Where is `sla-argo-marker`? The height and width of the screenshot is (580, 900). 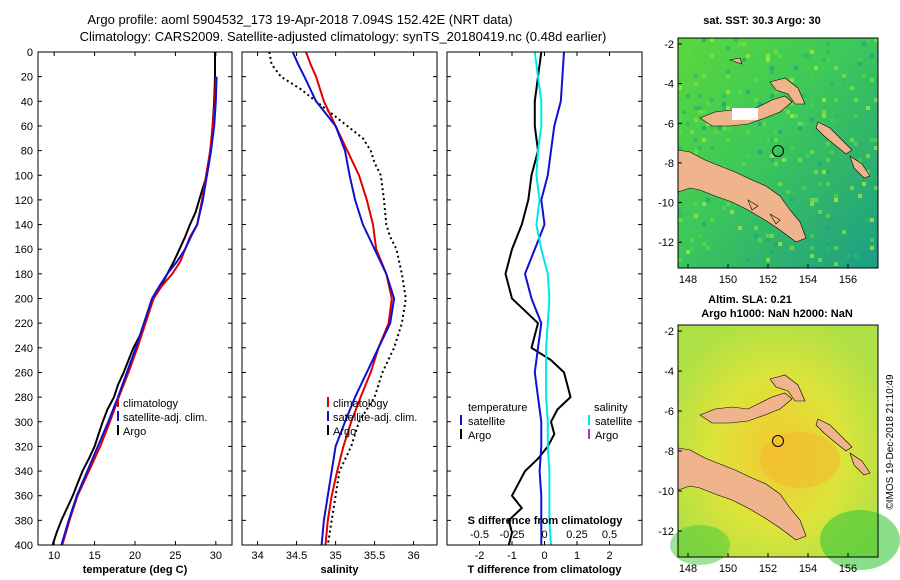
sla-argo-marker is located at coordinates (778, 441).